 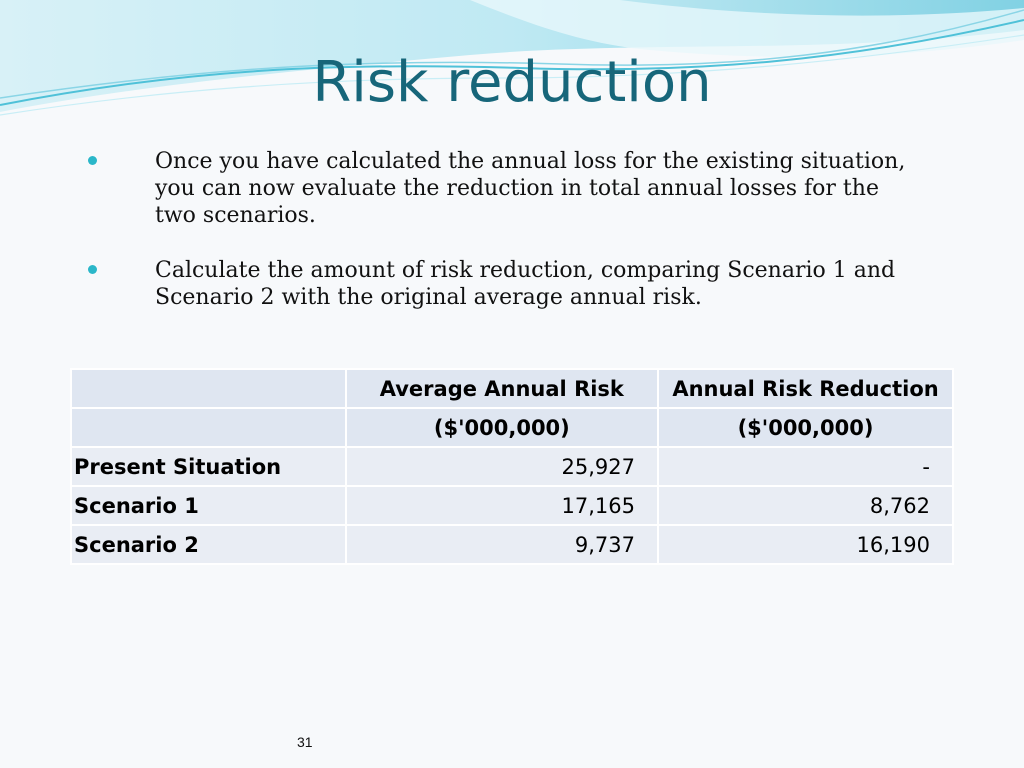 I want to click on row-label: Scenario 2, so click(x=208, y=544).